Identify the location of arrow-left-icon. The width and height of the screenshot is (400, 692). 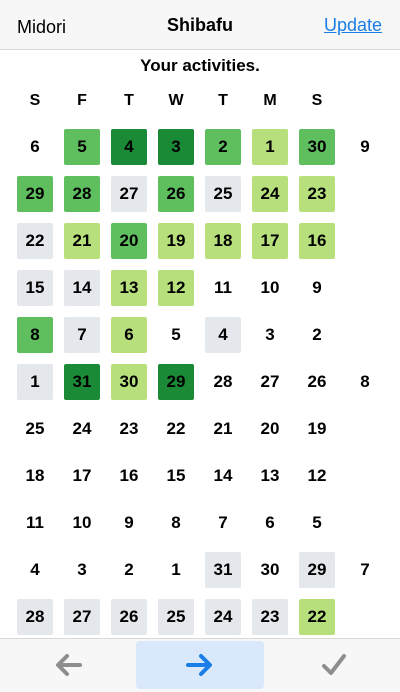
(69, 665).